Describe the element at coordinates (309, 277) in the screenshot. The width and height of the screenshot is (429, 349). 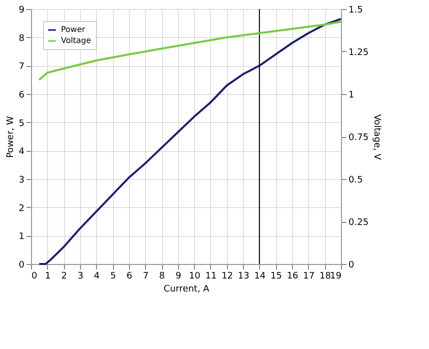
I see `x-tick-label: 17` at that location.